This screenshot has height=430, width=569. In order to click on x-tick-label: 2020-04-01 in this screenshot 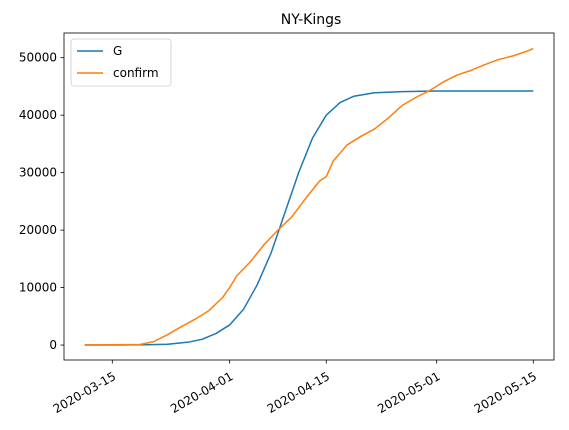, I will do `click(201, 392)`.